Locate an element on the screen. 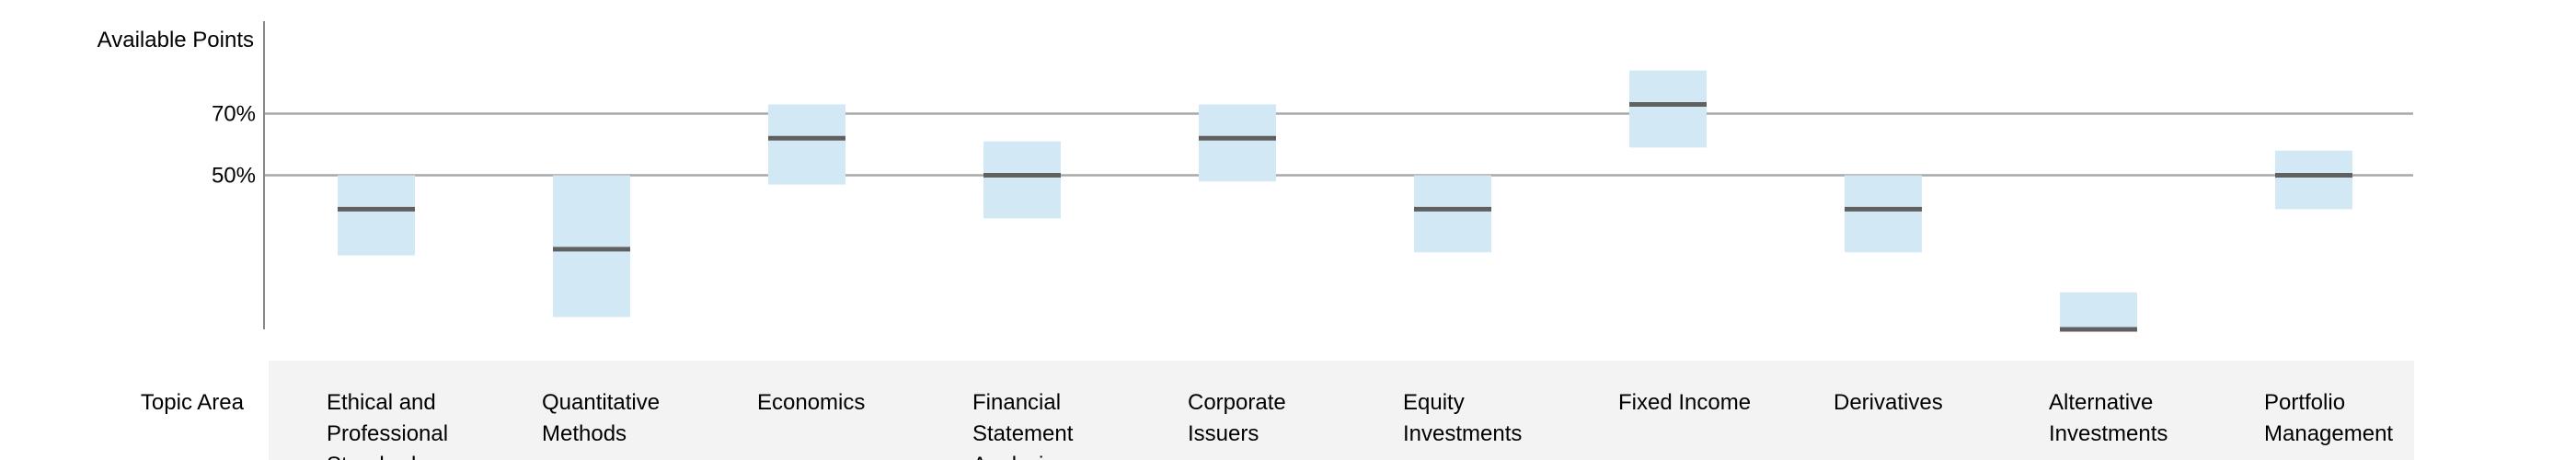 Image resolution: width=2576 pixels, height=460 pixels. category-label: Ethical andProfessionalStandards is located at coordinates (387, 425).